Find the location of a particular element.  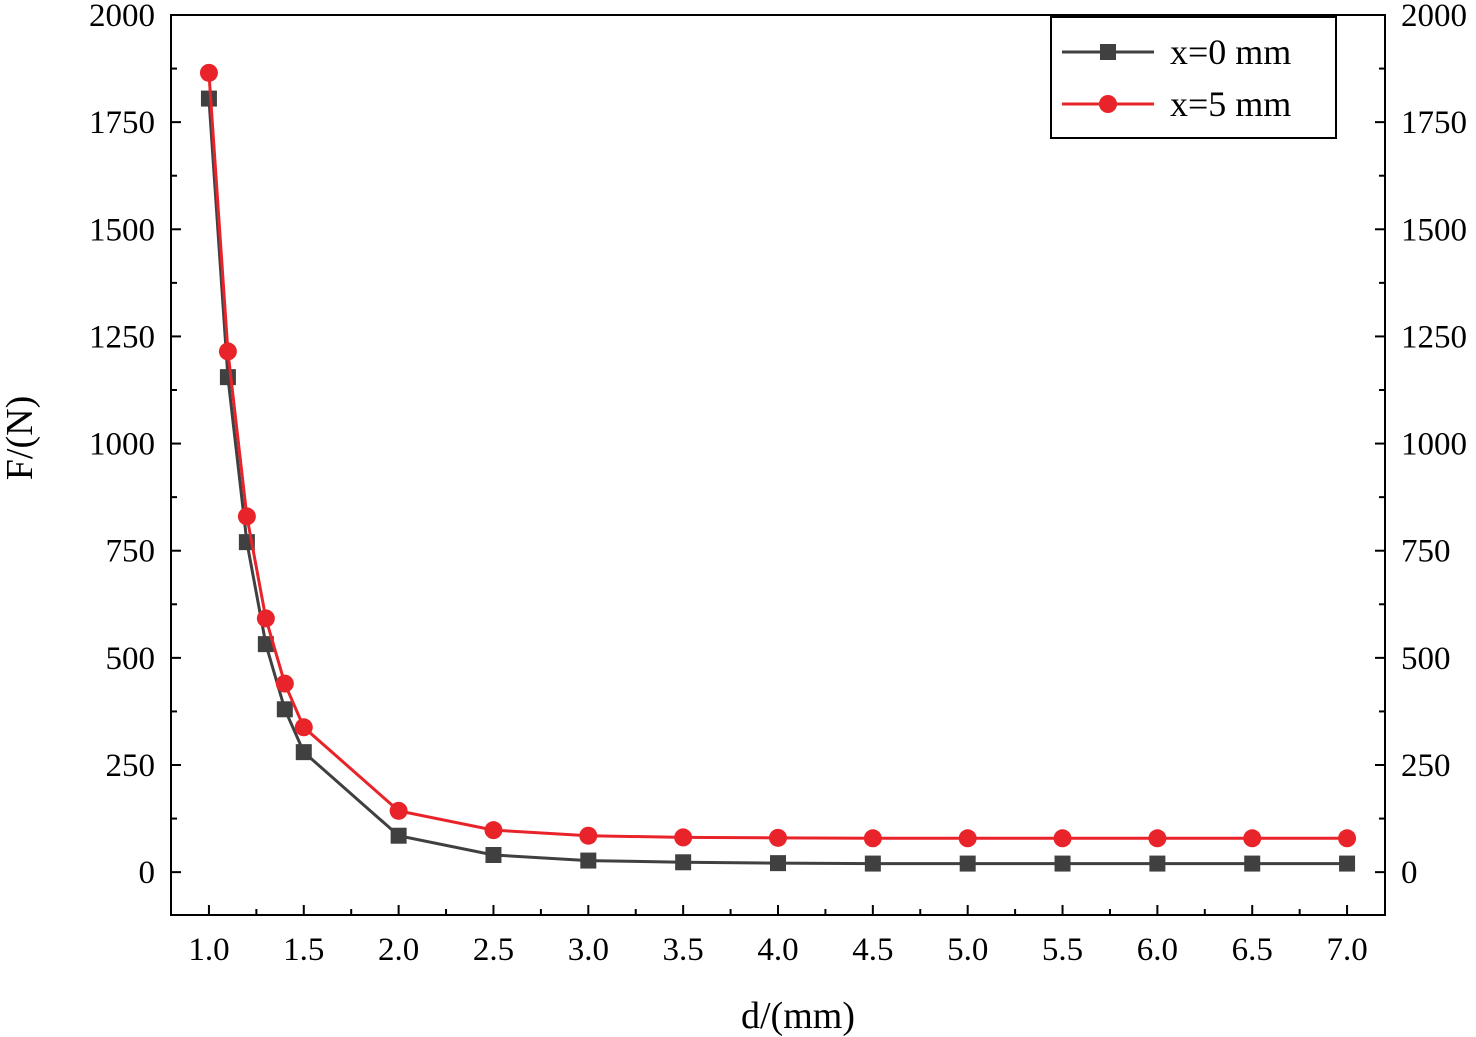

x-tick-label: 3.0 is located at coordinates (588, 950).